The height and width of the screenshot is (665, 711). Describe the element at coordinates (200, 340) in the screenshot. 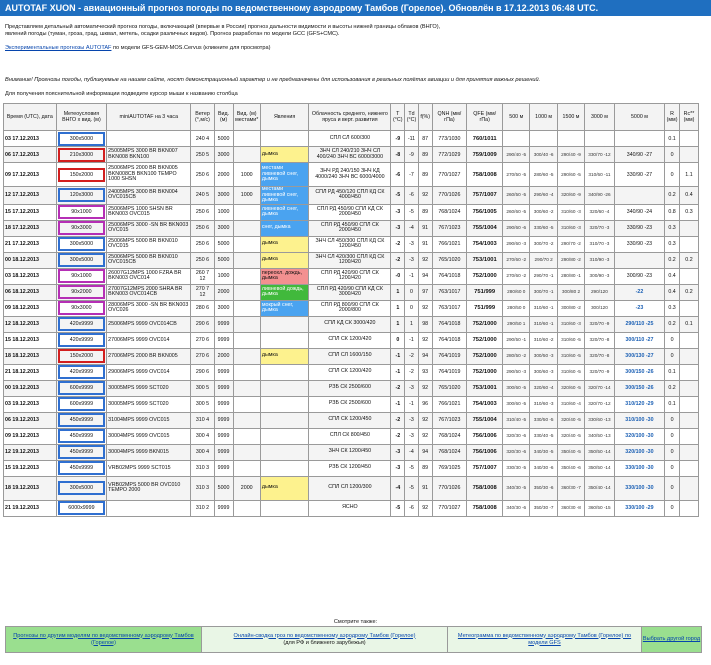

I see `wind-direction: 270` at that location.